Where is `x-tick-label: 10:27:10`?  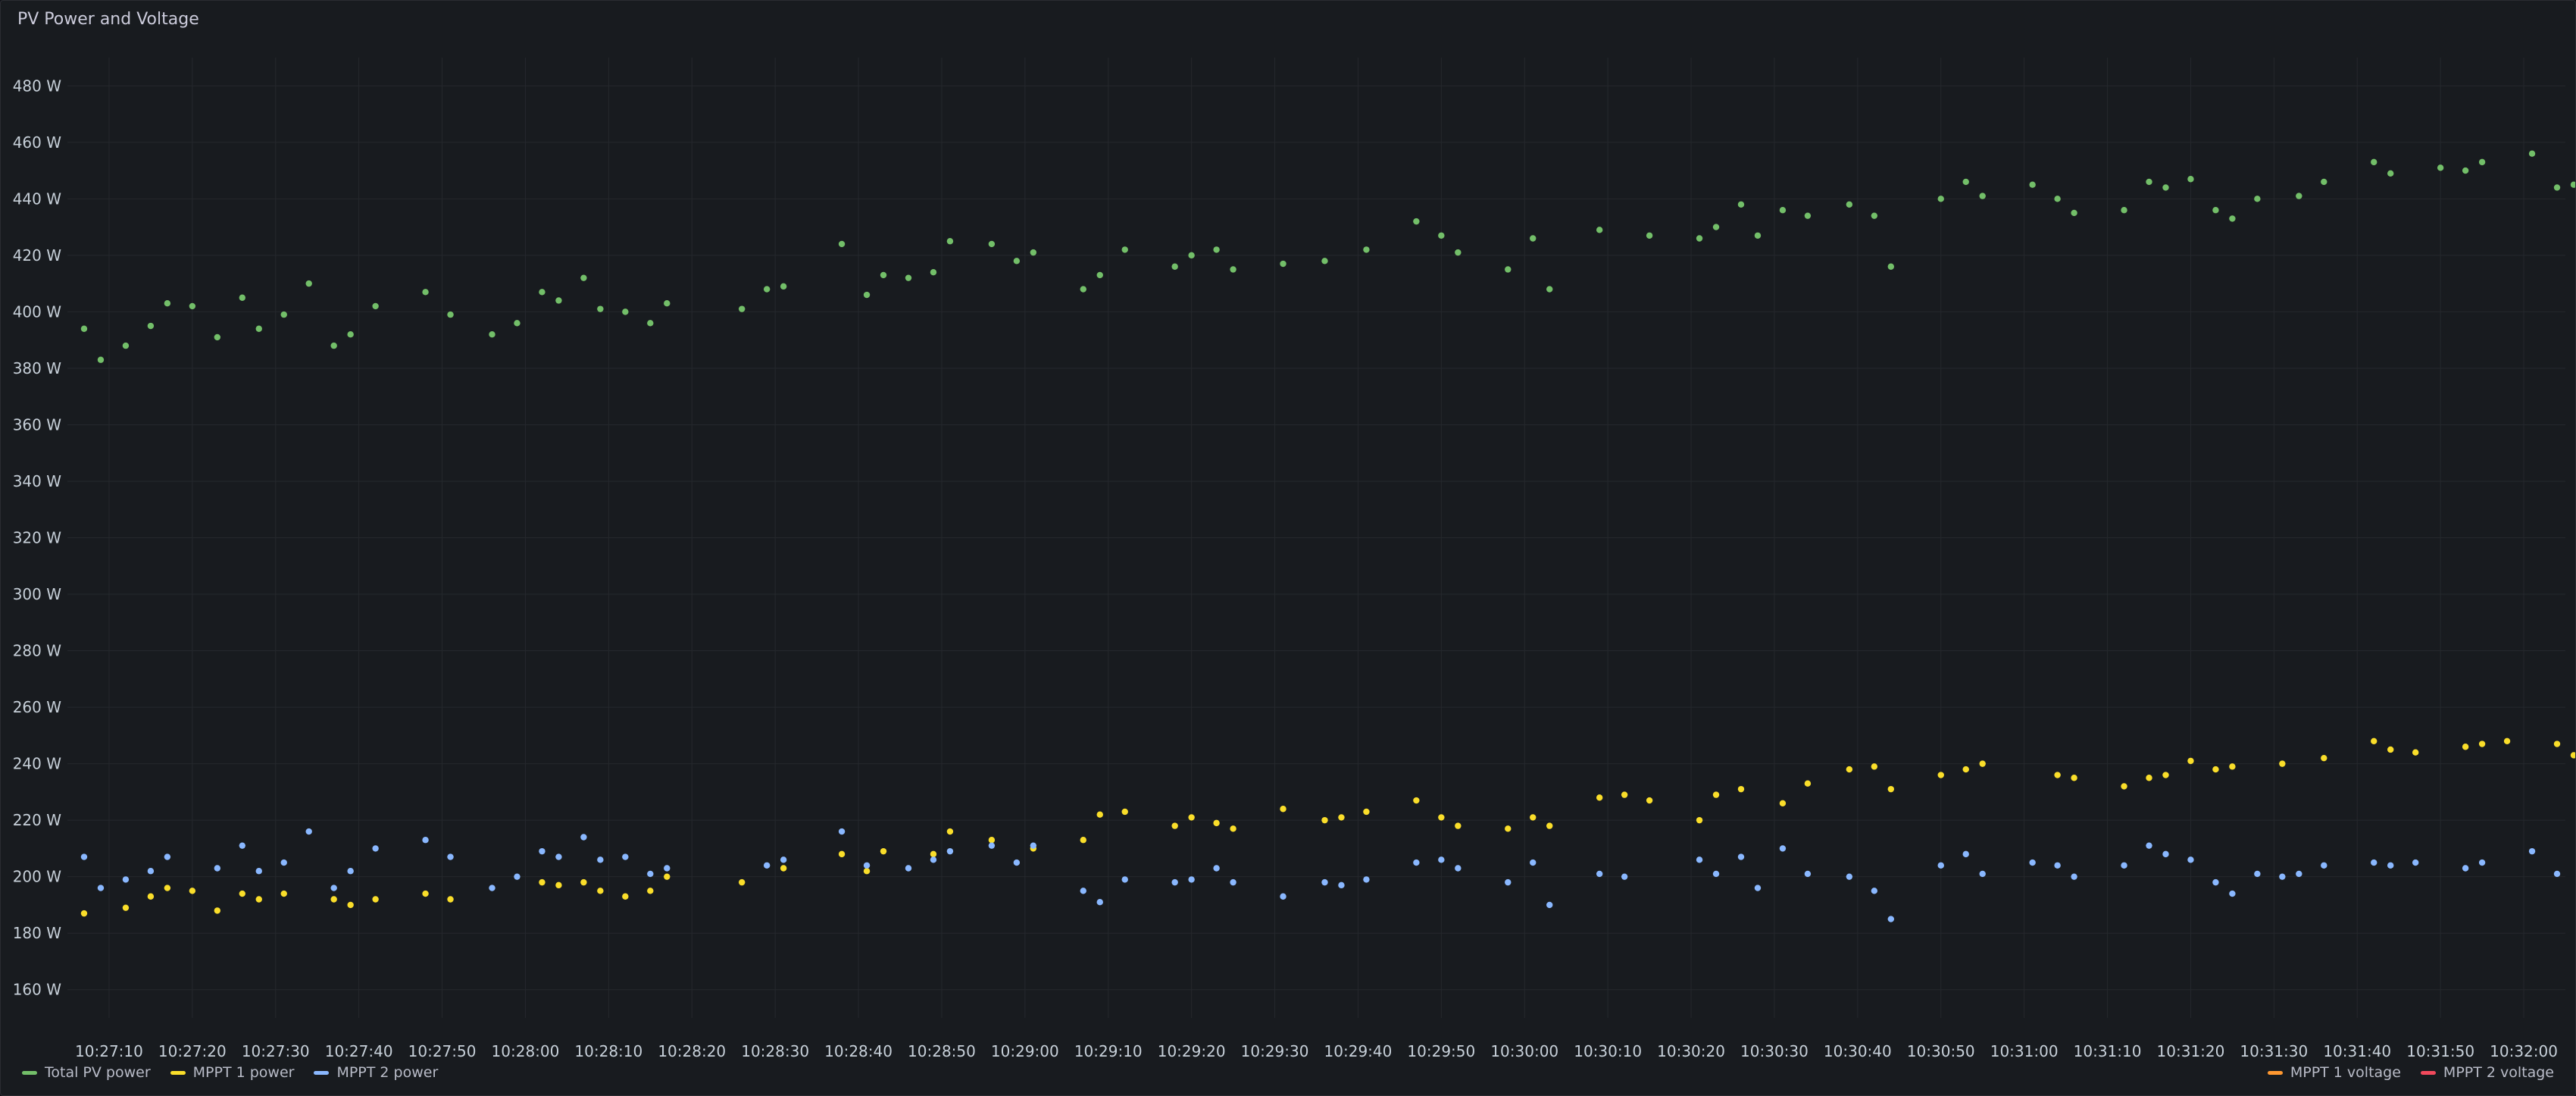
x-tick-label: 10:27:10 is located at coordinates (109, 1051).